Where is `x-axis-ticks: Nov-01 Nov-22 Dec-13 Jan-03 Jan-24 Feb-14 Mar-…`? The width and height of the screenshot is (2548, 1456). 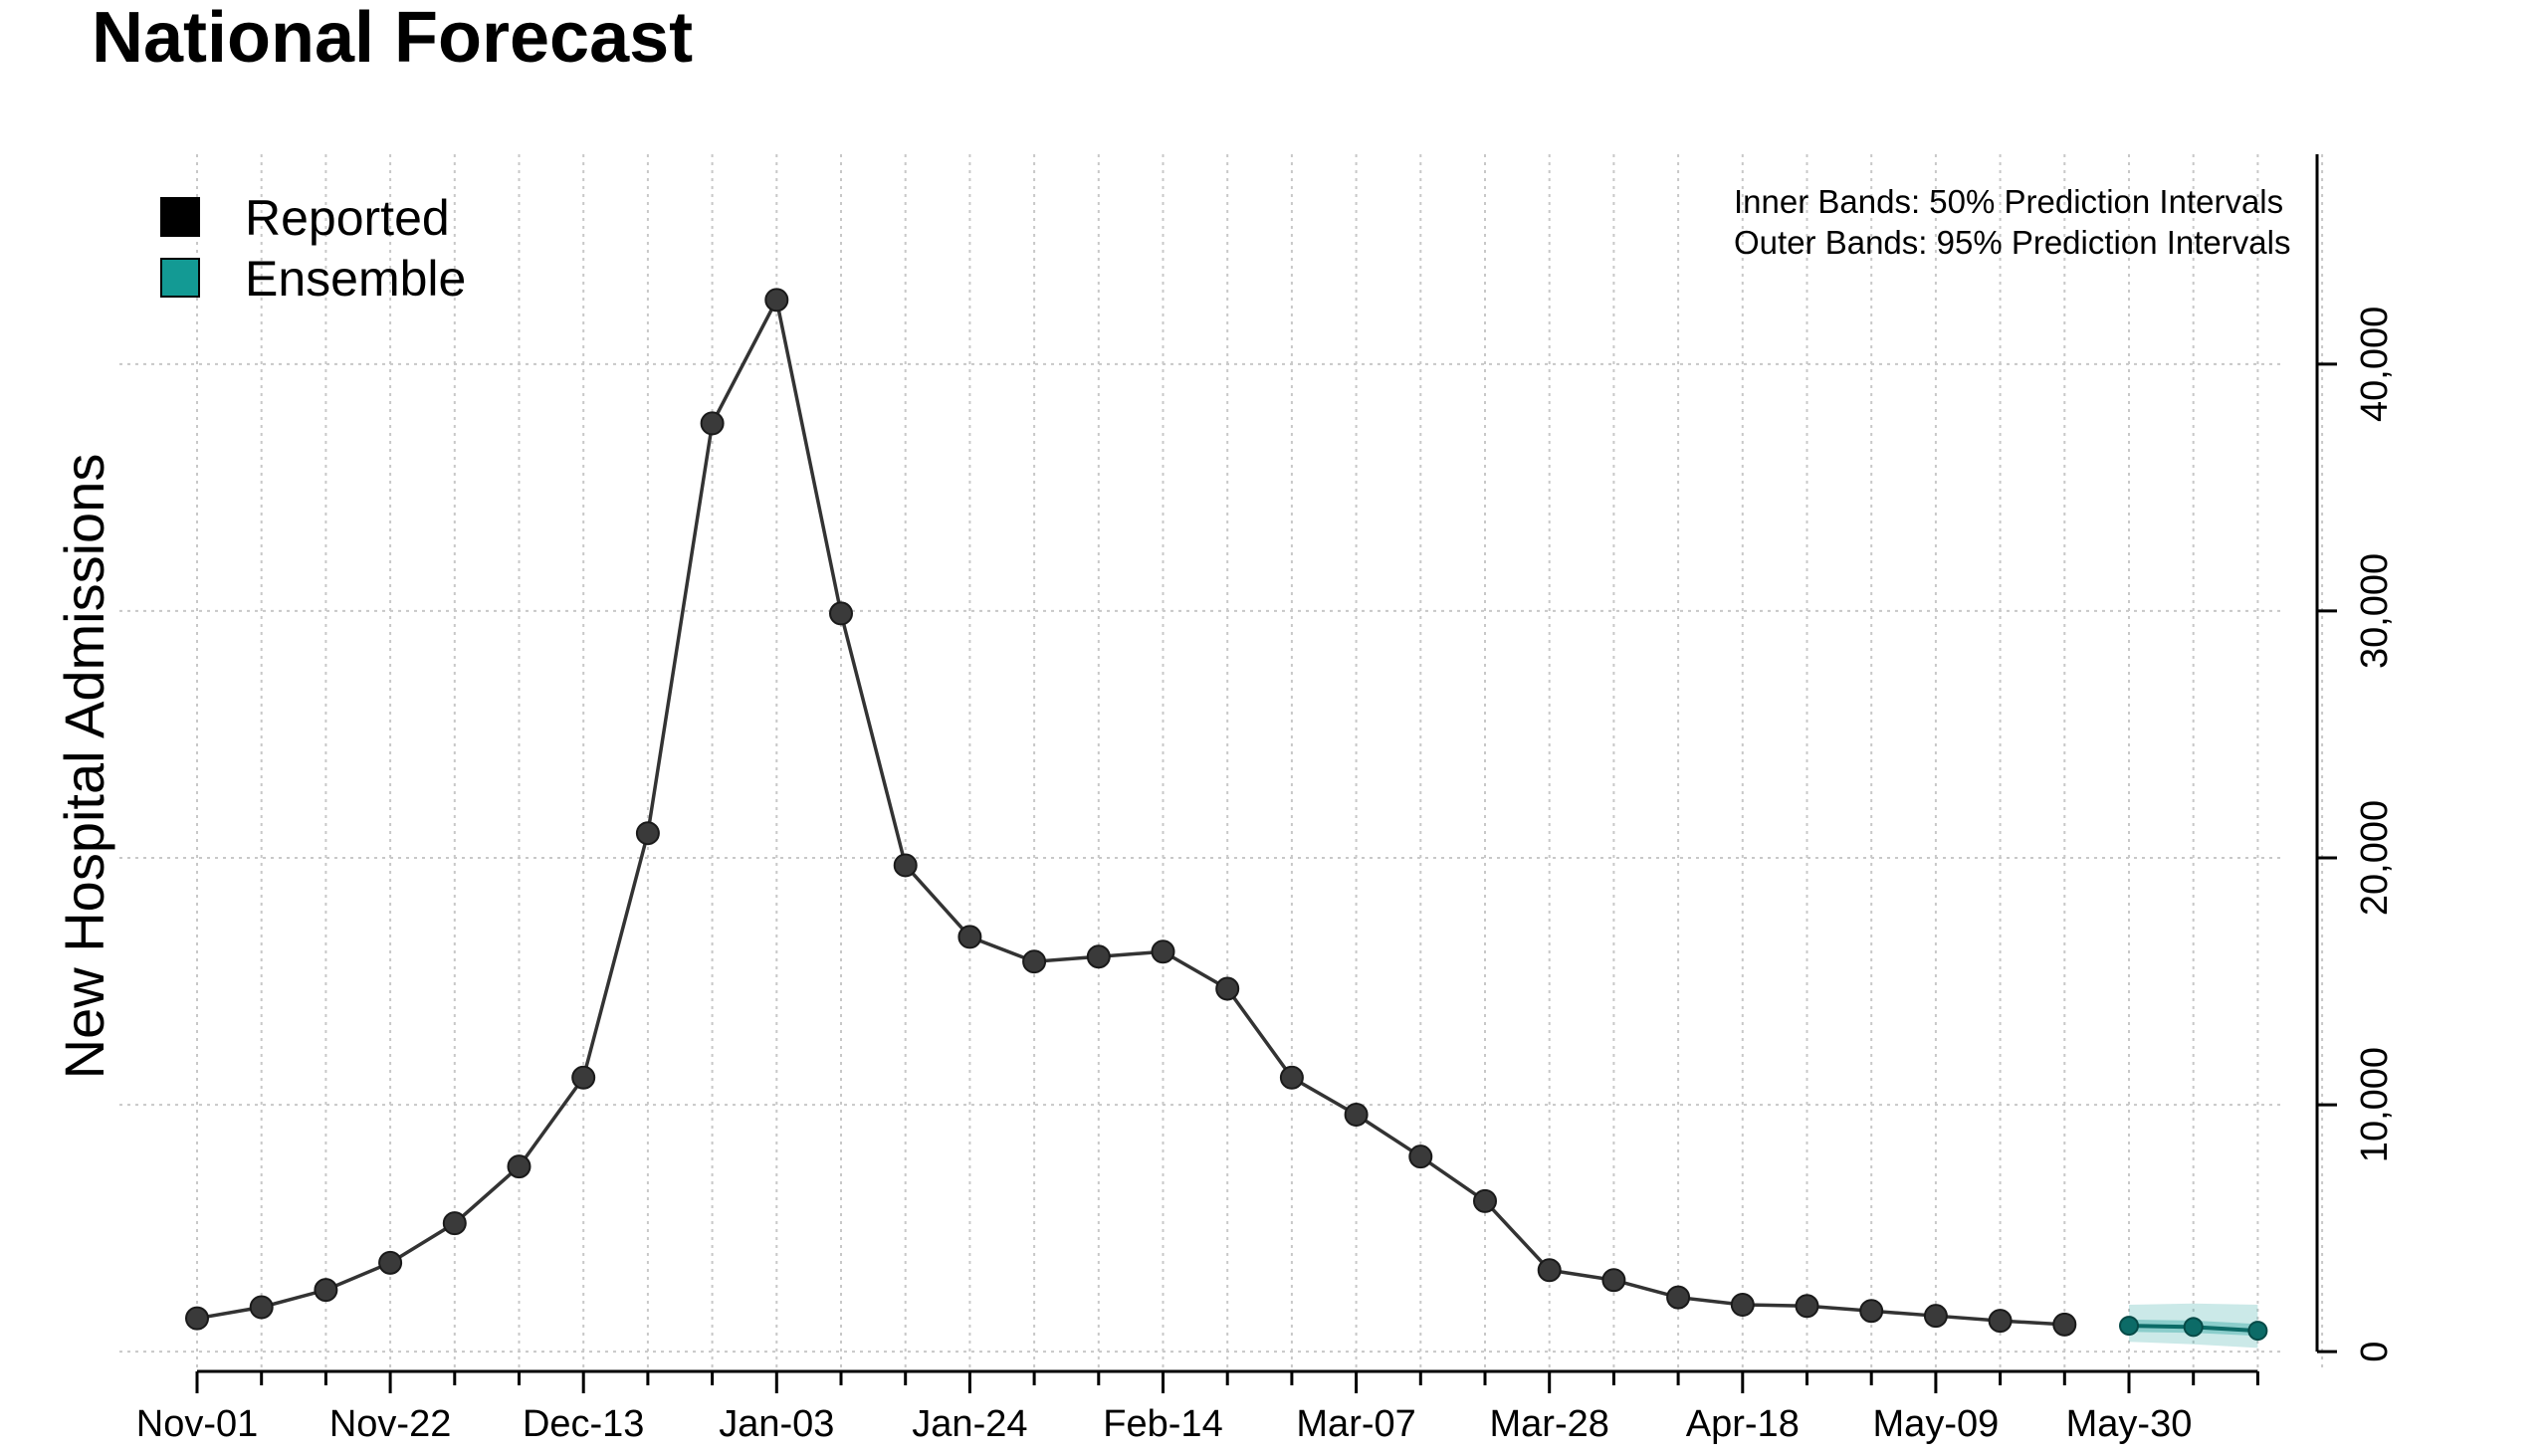 x-axis-ticks: Nov-01 Nov-22 Dec-13 Jan-03 Jan-24 Feb-14 Mar-… is located at coordinates (1197, 1408).